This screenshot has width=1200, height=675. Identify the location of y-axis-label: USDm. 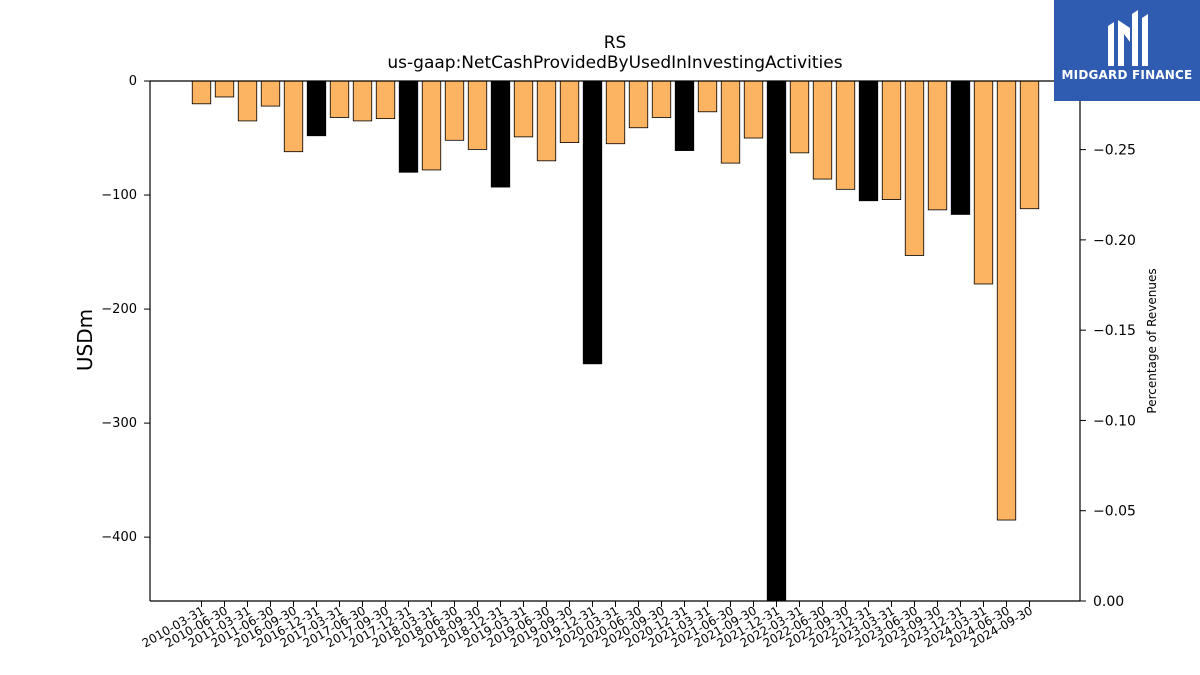
(85, 340).